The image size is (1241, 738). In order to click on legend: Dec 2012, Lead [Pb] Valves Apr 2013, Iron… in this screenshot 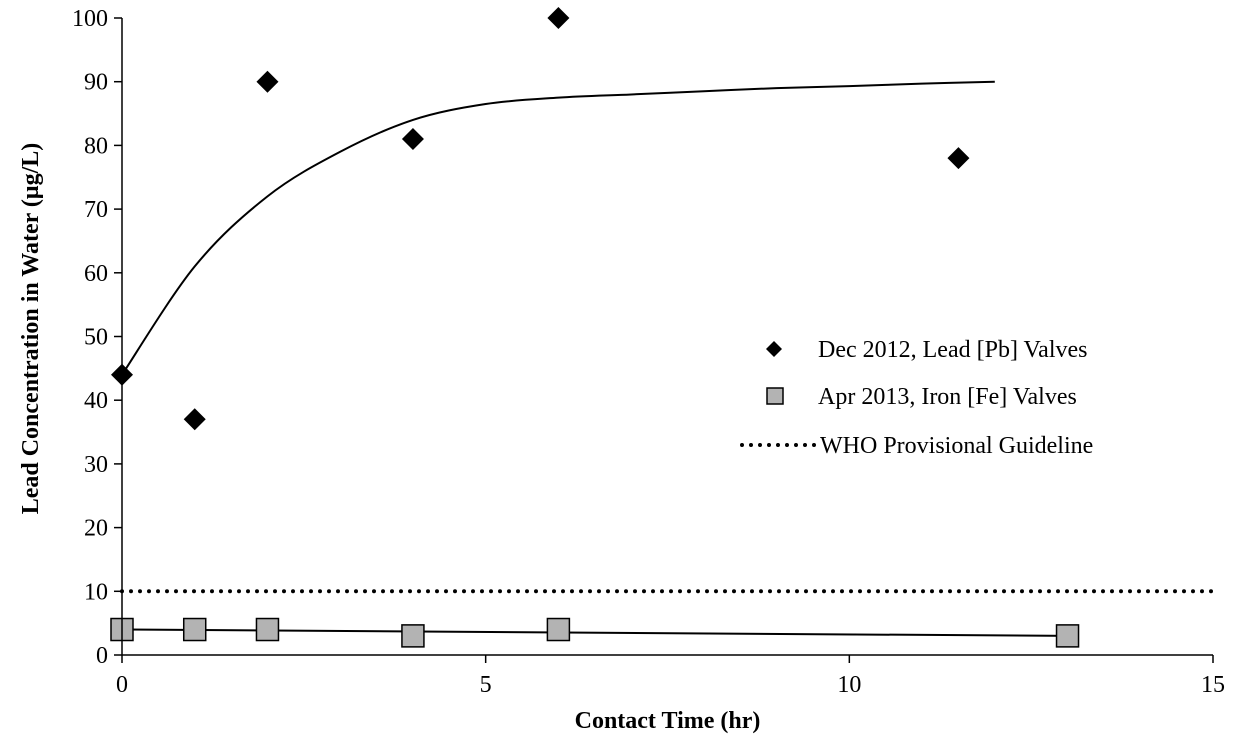, I will do `click(916, 398)`.